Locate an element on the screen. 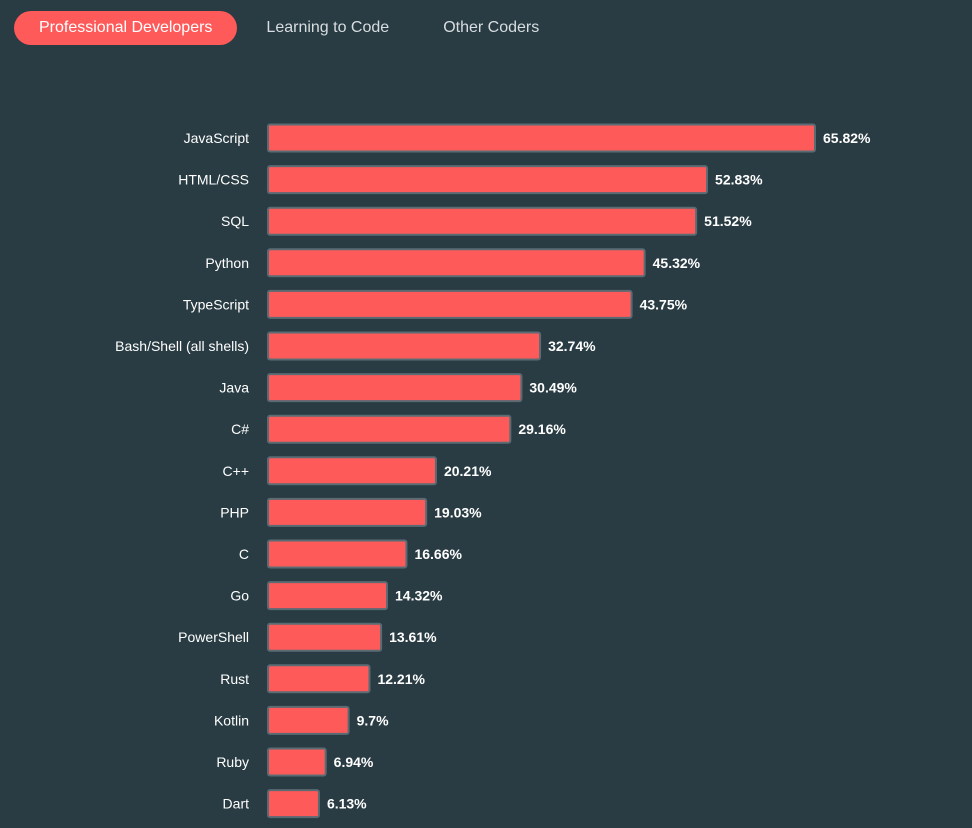  category-label: PowerShell is located at coordinates (213, 637).